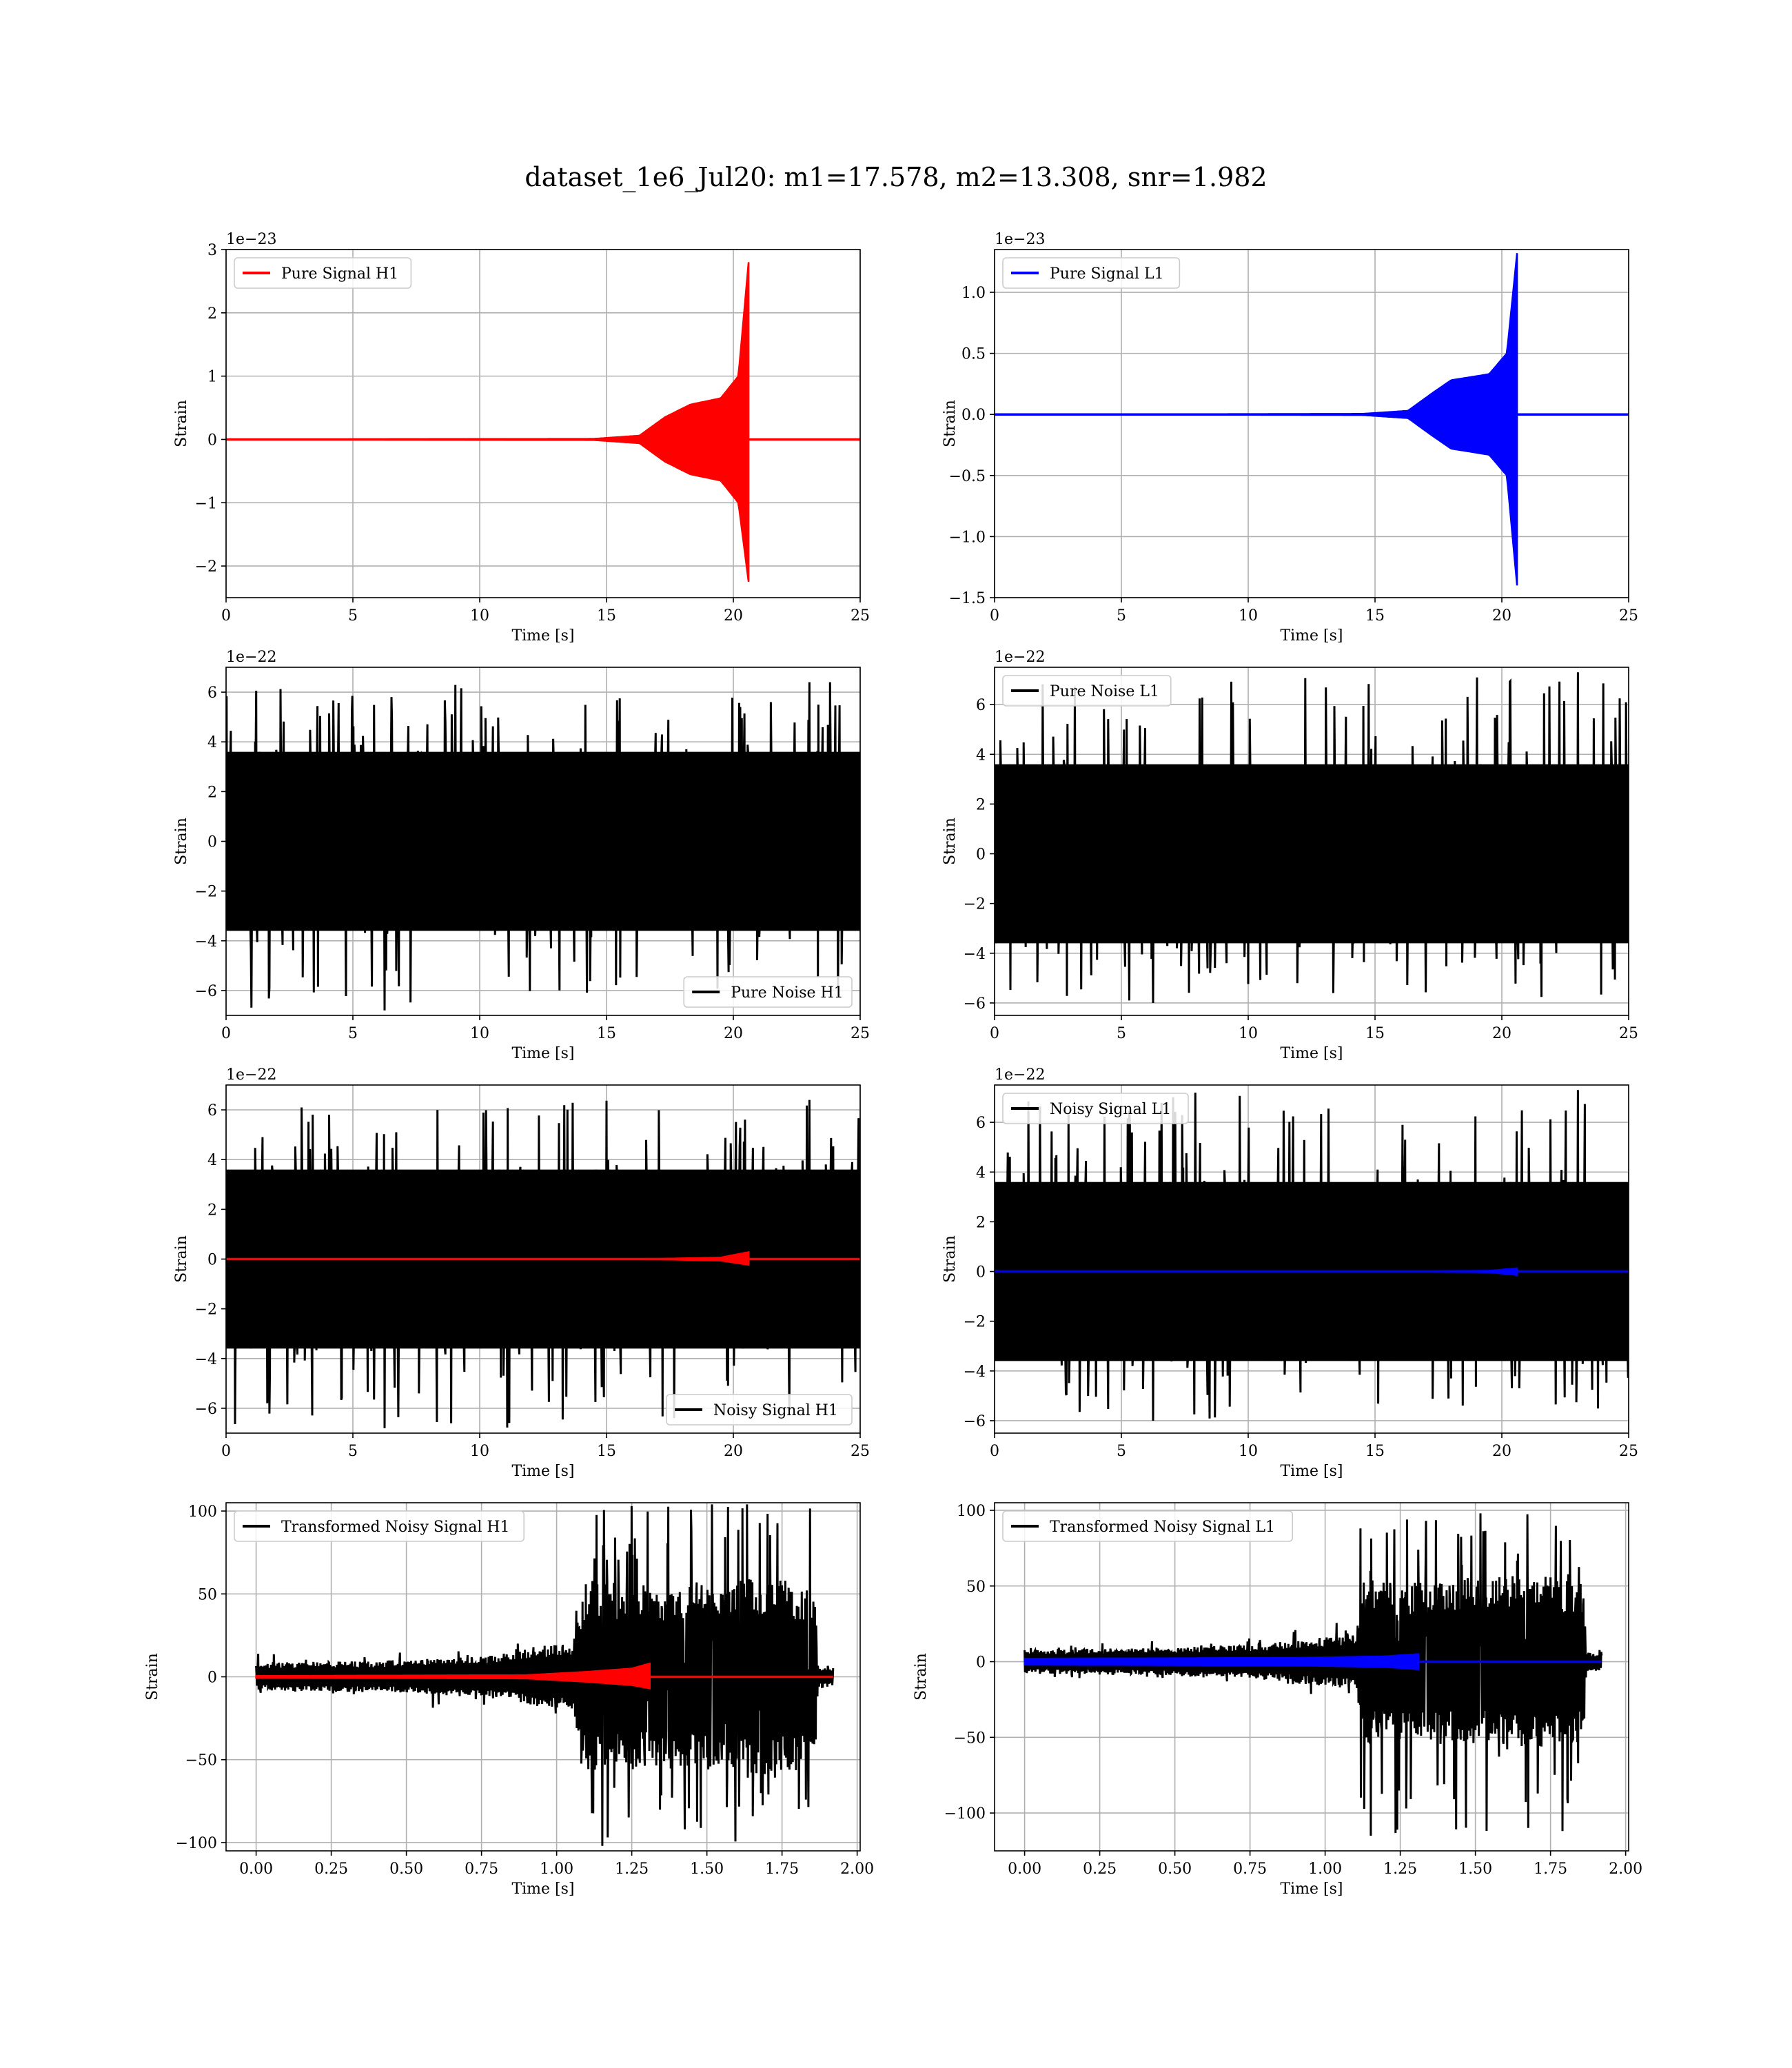  I want to click on y-tick-label: 6, so click(212, 1110).